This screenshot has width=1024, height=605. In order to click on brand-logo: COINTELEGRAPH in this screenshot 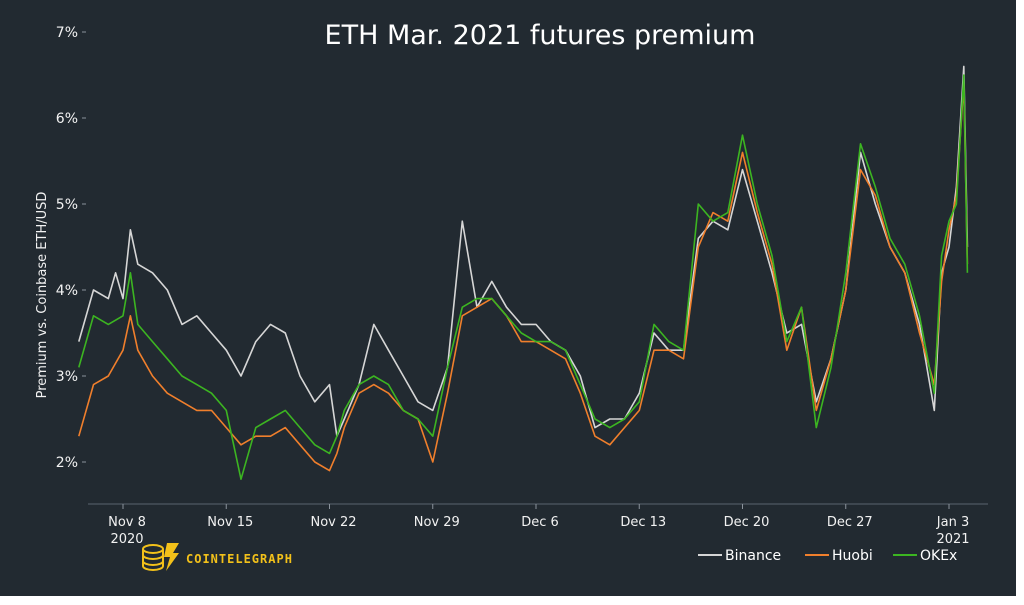, I will do `click(217, 557)`.